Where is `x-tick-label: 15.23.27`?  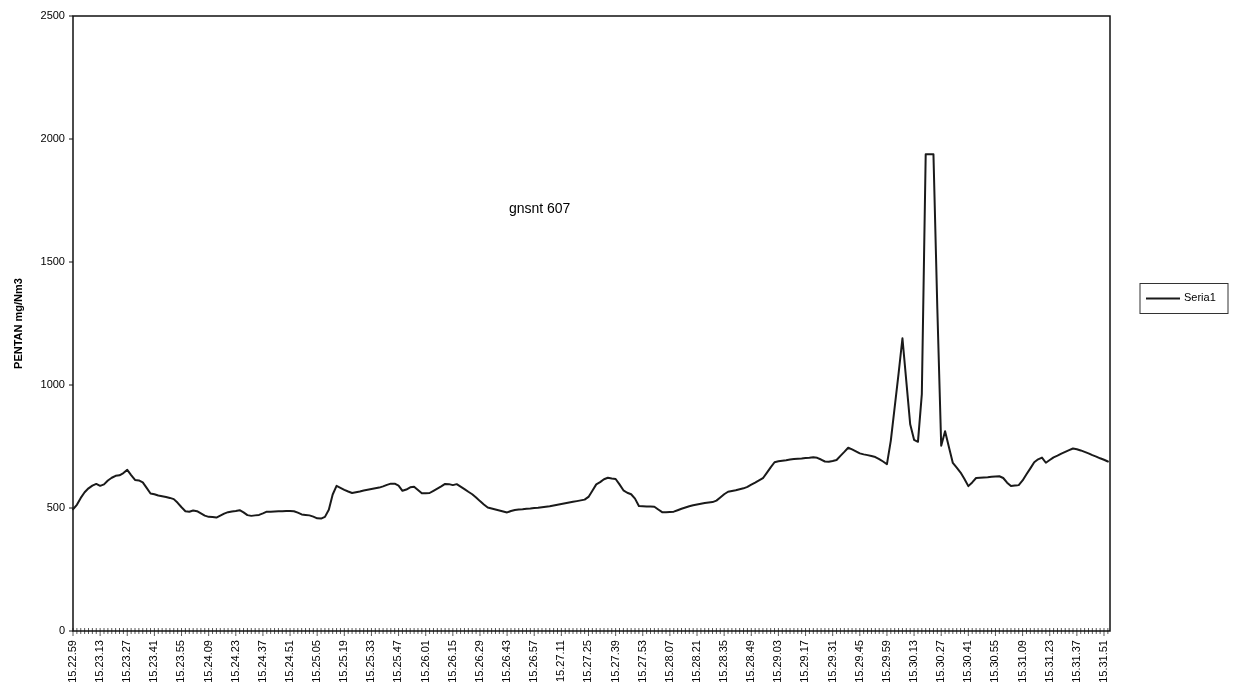 x-tick-label: 15.23.27 is located at coordinates (126, 661).